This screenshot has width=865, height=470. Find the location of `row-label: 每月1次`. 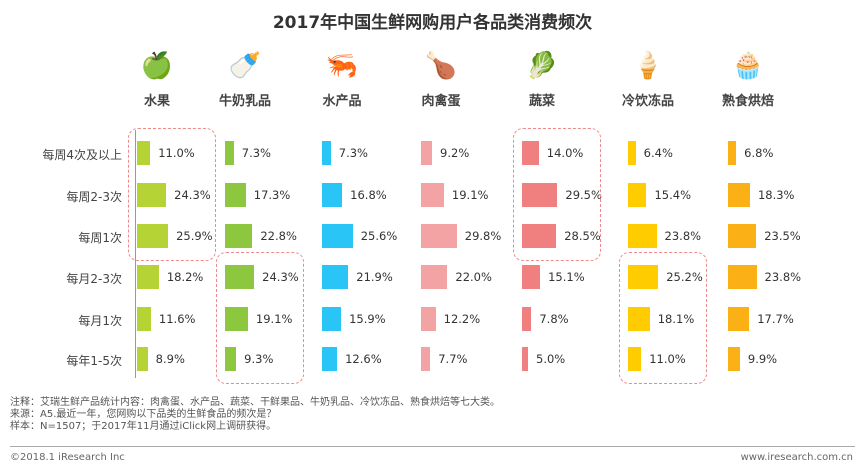

row-label: 每月1次 is located at coordinates (100, 321).